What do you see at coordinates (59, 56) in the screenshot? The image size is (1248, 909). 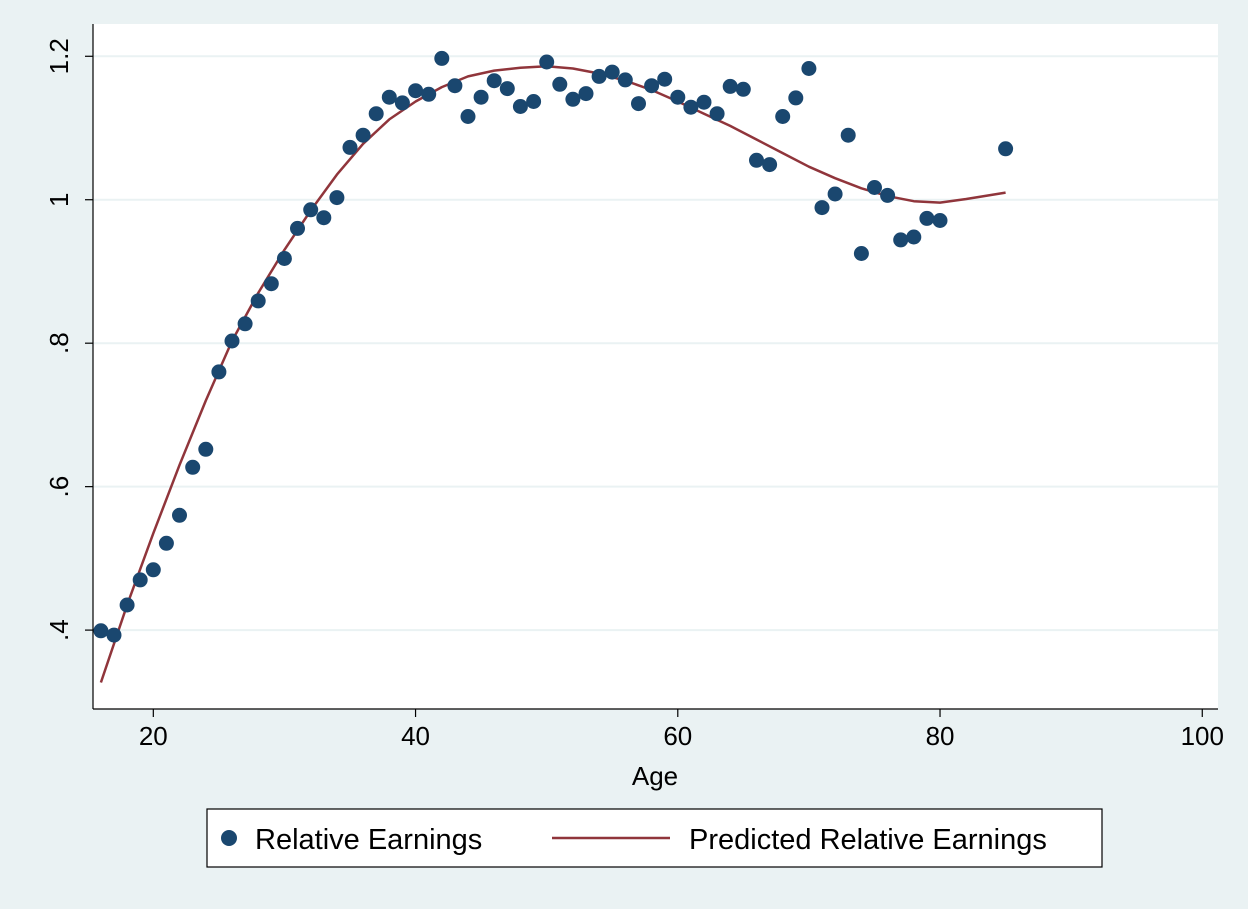 I see `y-tick-label: 1.2` at bounding box center [59, 56].